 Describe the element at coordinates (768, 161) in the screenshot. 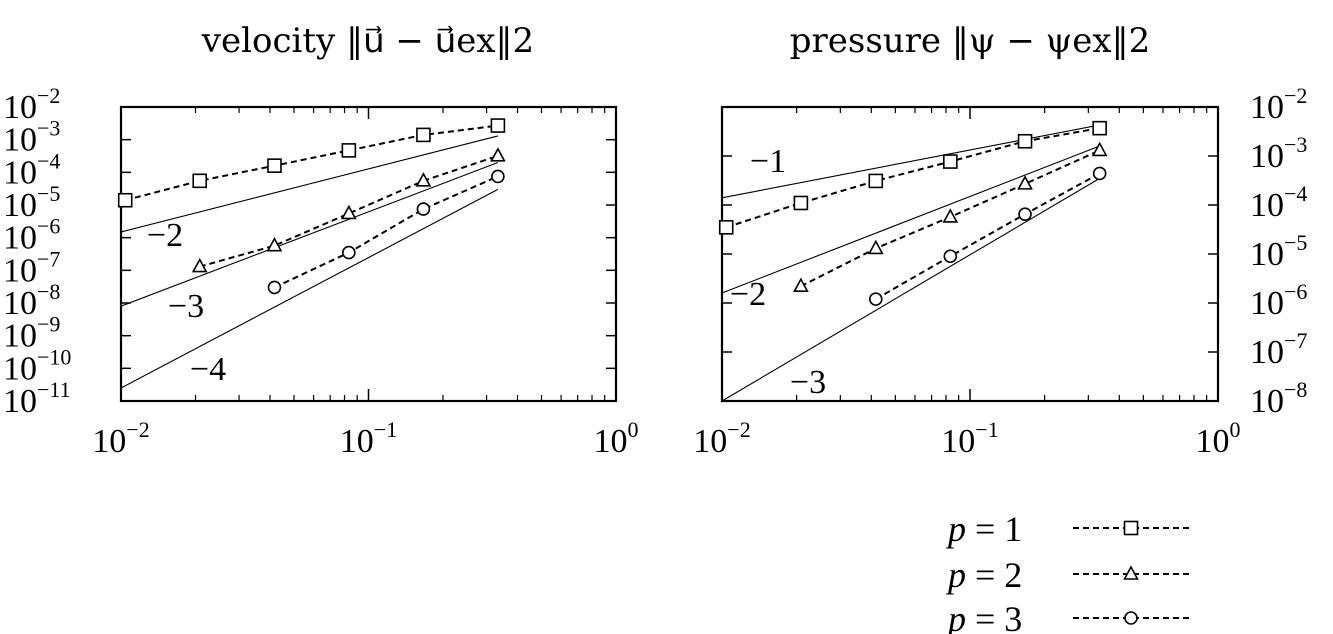

I see `slope-label: −1` at that location.